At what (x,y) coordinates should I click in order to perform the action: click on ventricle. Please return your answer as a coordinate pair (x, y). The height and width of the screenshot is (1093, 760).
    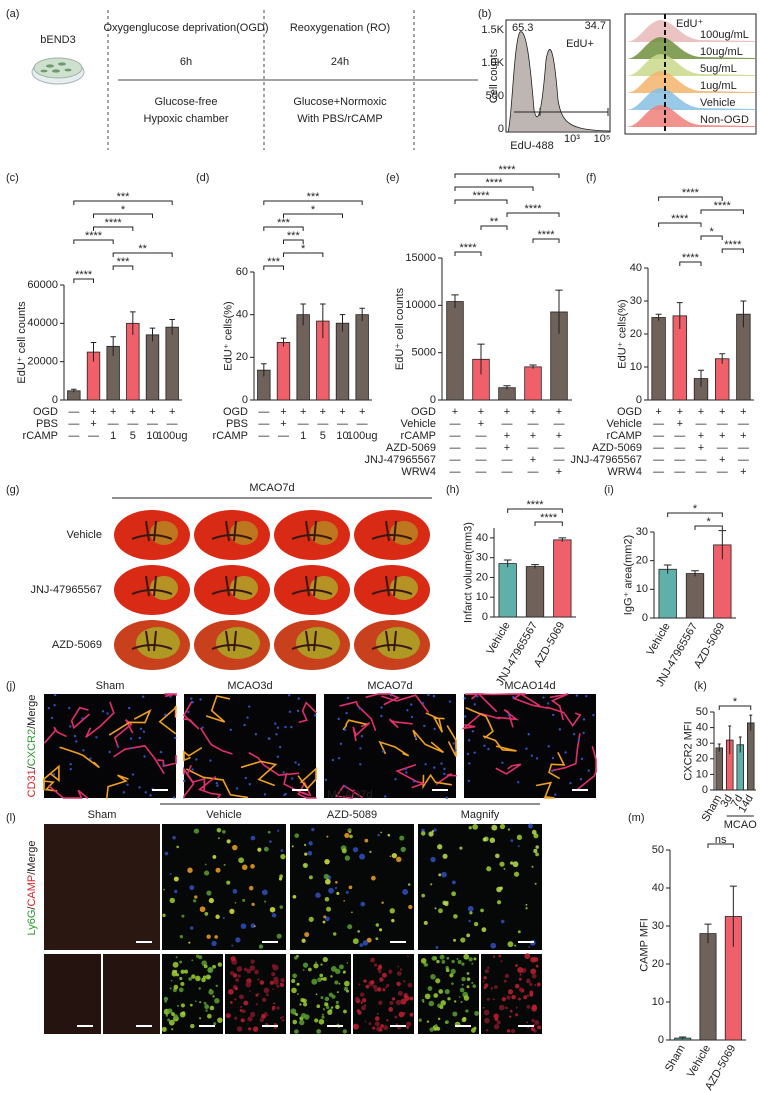
    Looking at the image, I should click on (312, 641).